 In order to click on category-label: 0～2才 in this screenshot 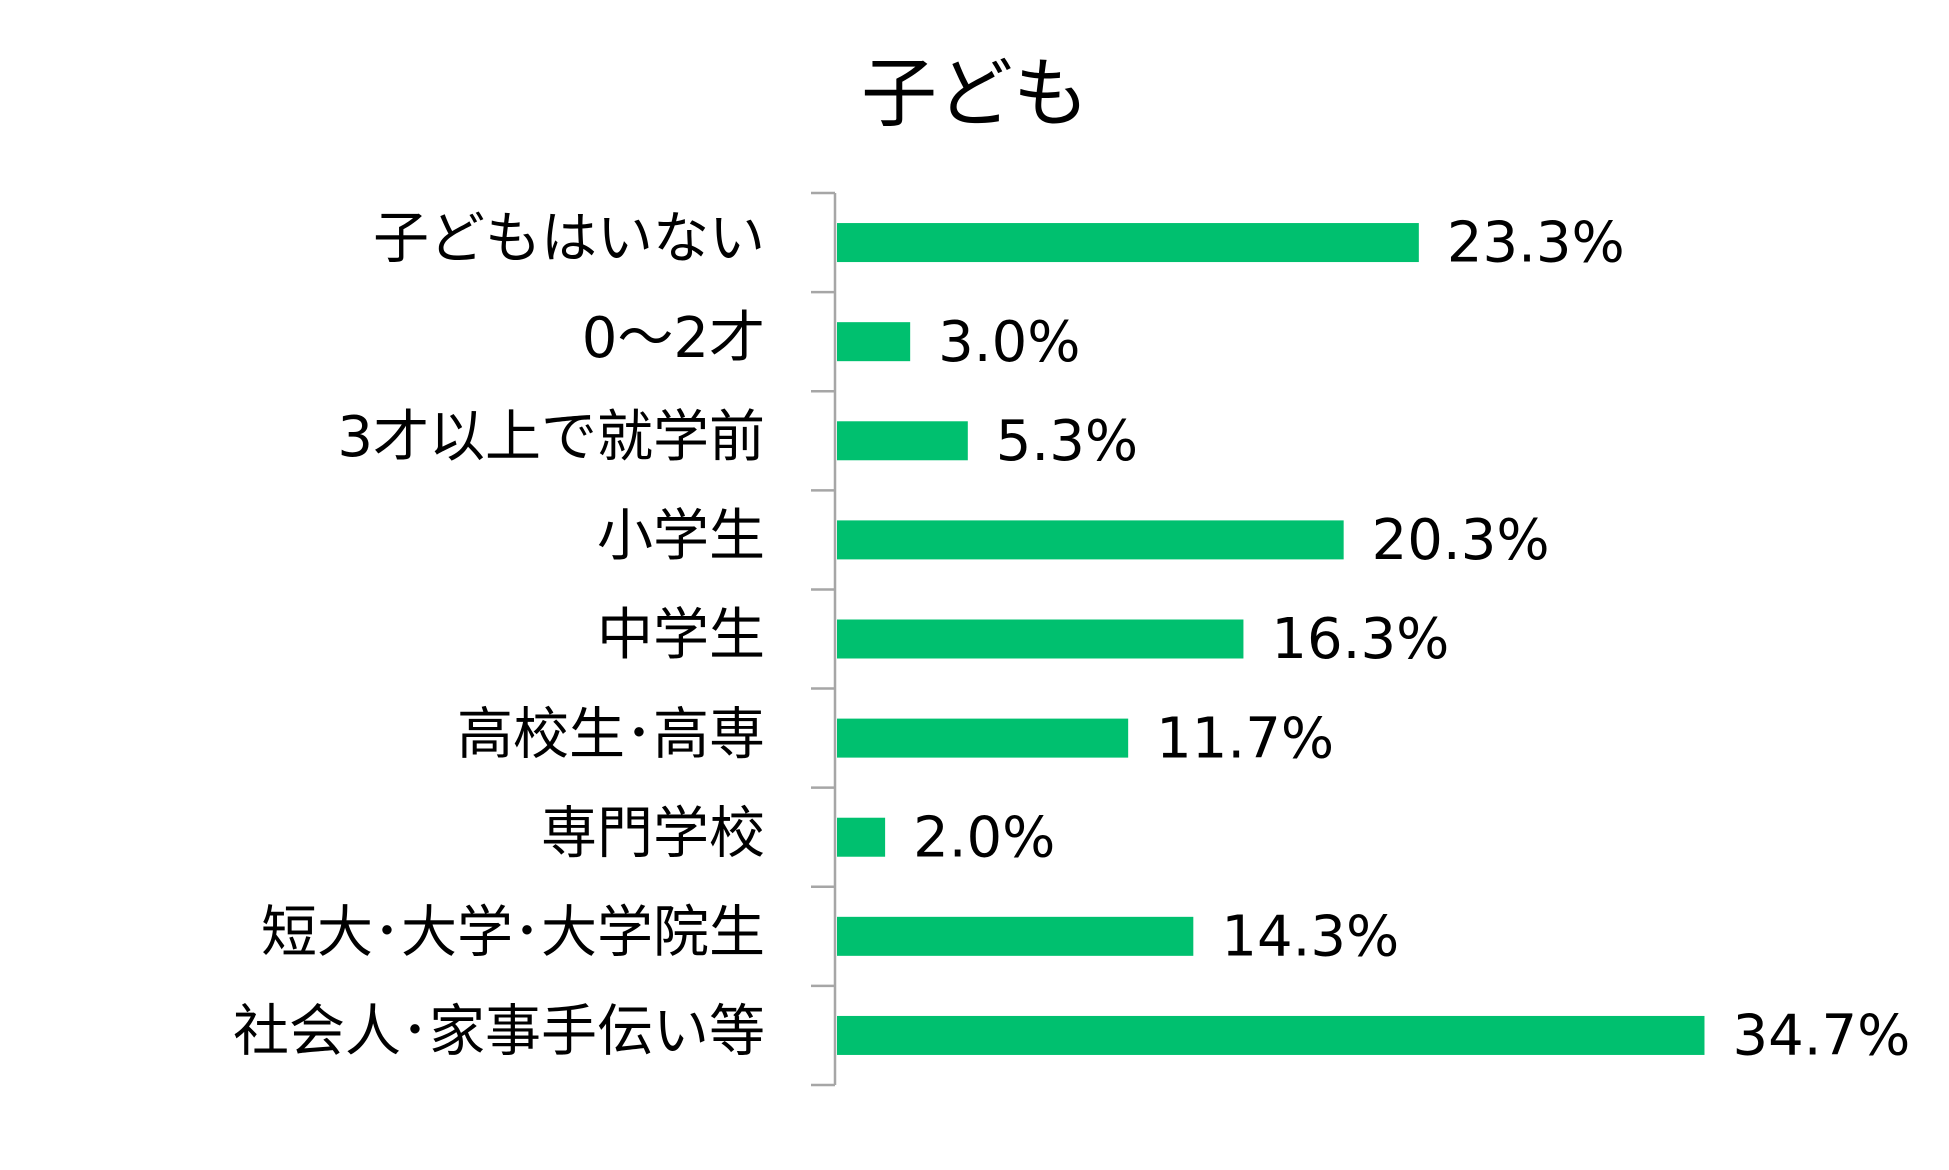, I will do `click(673, 338)`.